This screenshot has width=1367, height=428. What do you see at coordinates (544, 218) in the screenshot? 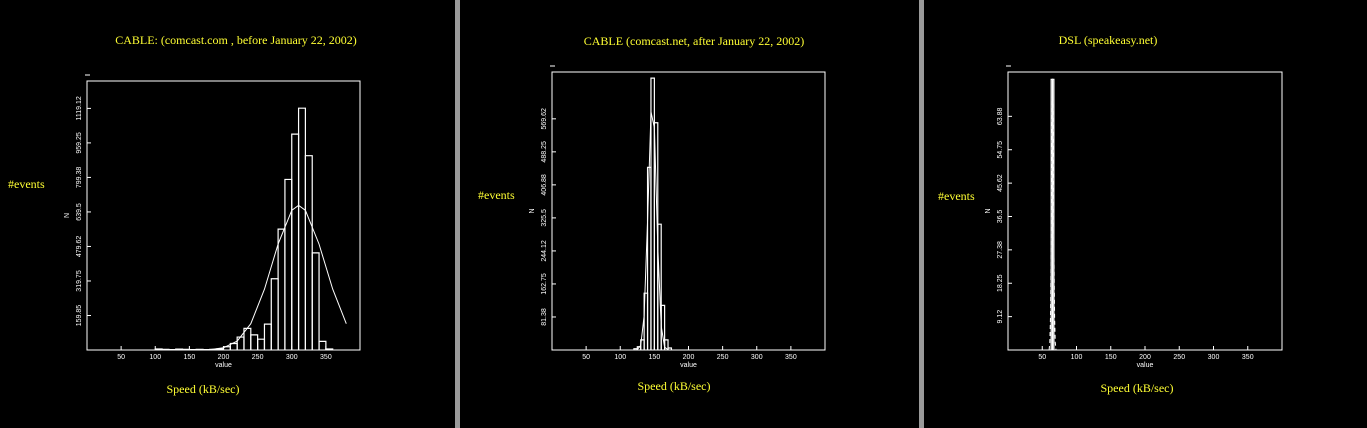
I see `y-tick-label: 325.5` at bounding box center [544, 218].